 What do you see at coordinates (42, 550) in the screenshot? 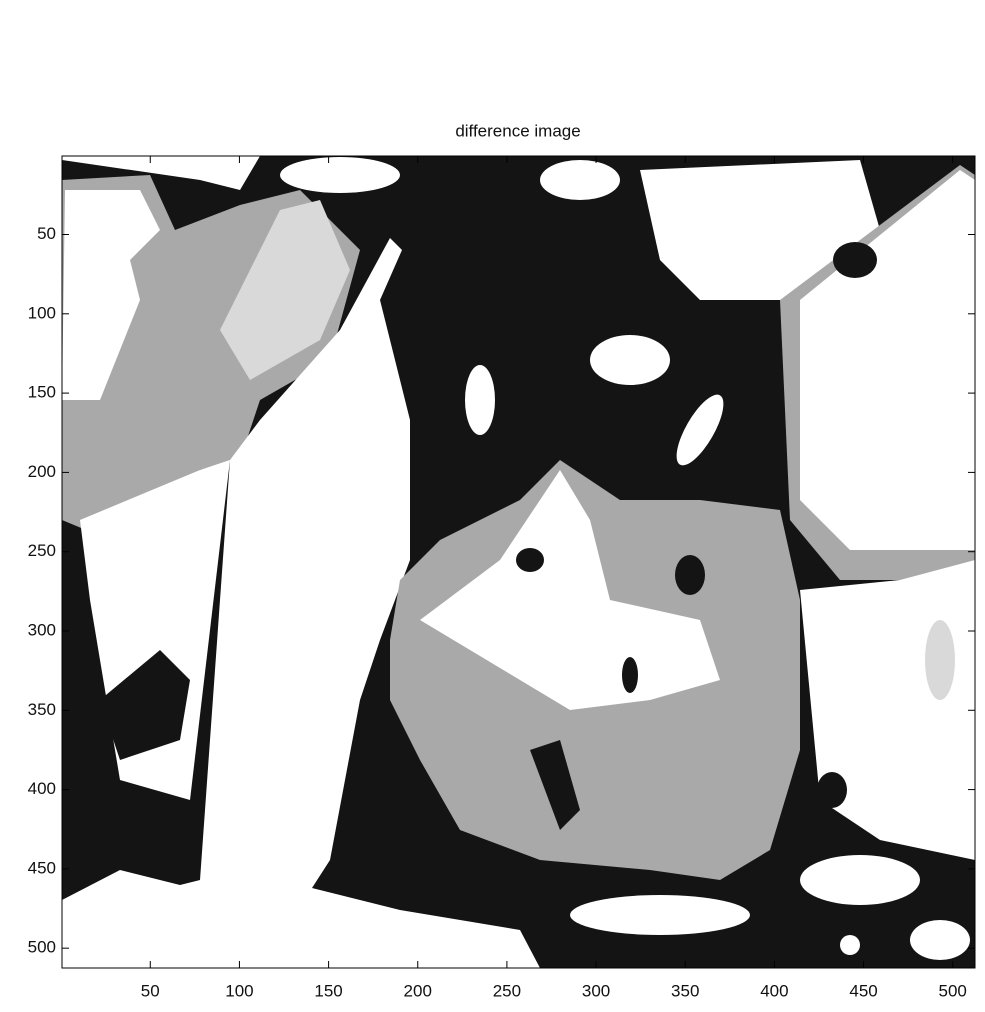
I see `y-tick-label: 250` at bounding box center [42, 550].